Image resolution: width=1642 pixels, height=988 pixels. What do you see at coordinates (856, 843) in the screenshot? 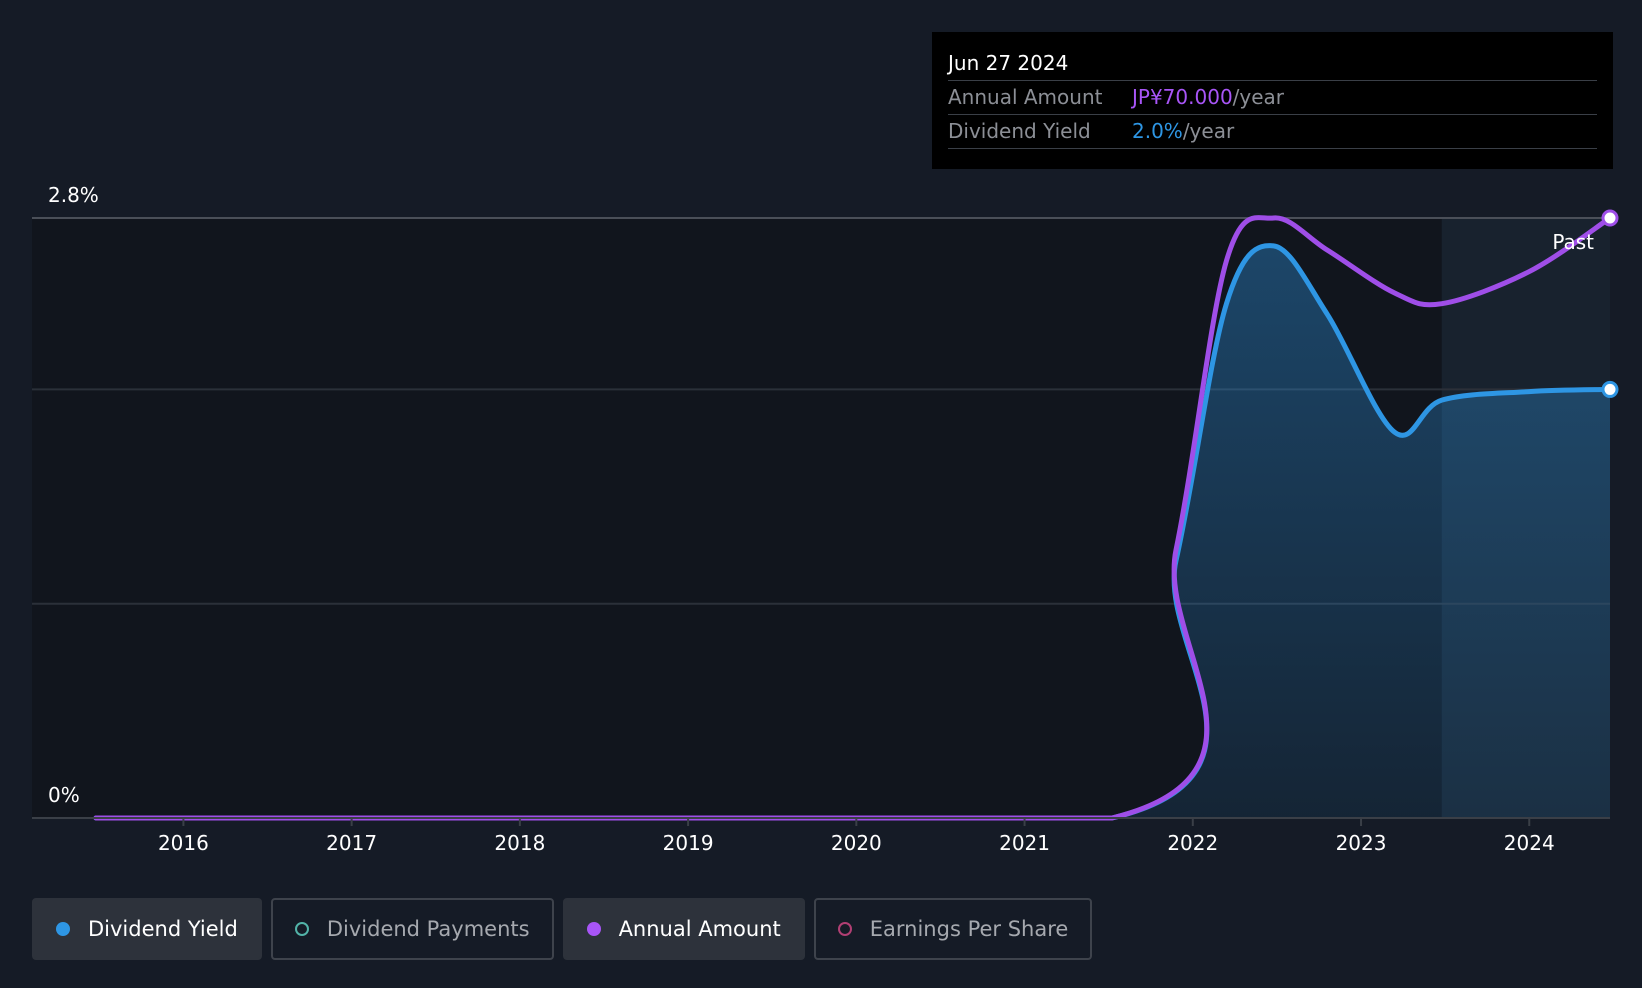
I see `x-tick-label: 2020` at bounding box center [856, 843].